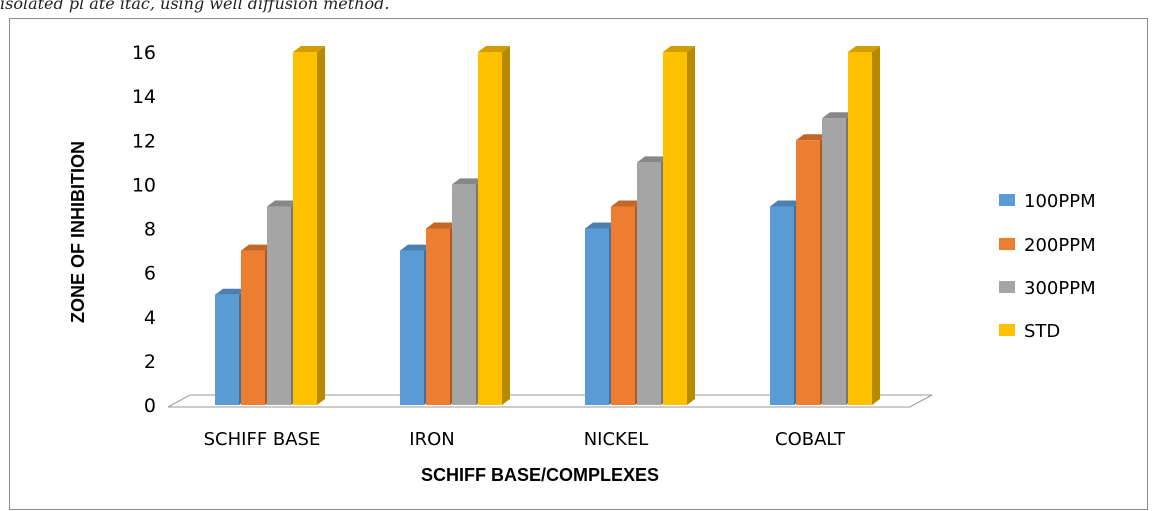  What do you see at coordinates (1060, 245) in the screenshot?
I see `legend-label: 200PPM` at bounding box center [1060, 245].